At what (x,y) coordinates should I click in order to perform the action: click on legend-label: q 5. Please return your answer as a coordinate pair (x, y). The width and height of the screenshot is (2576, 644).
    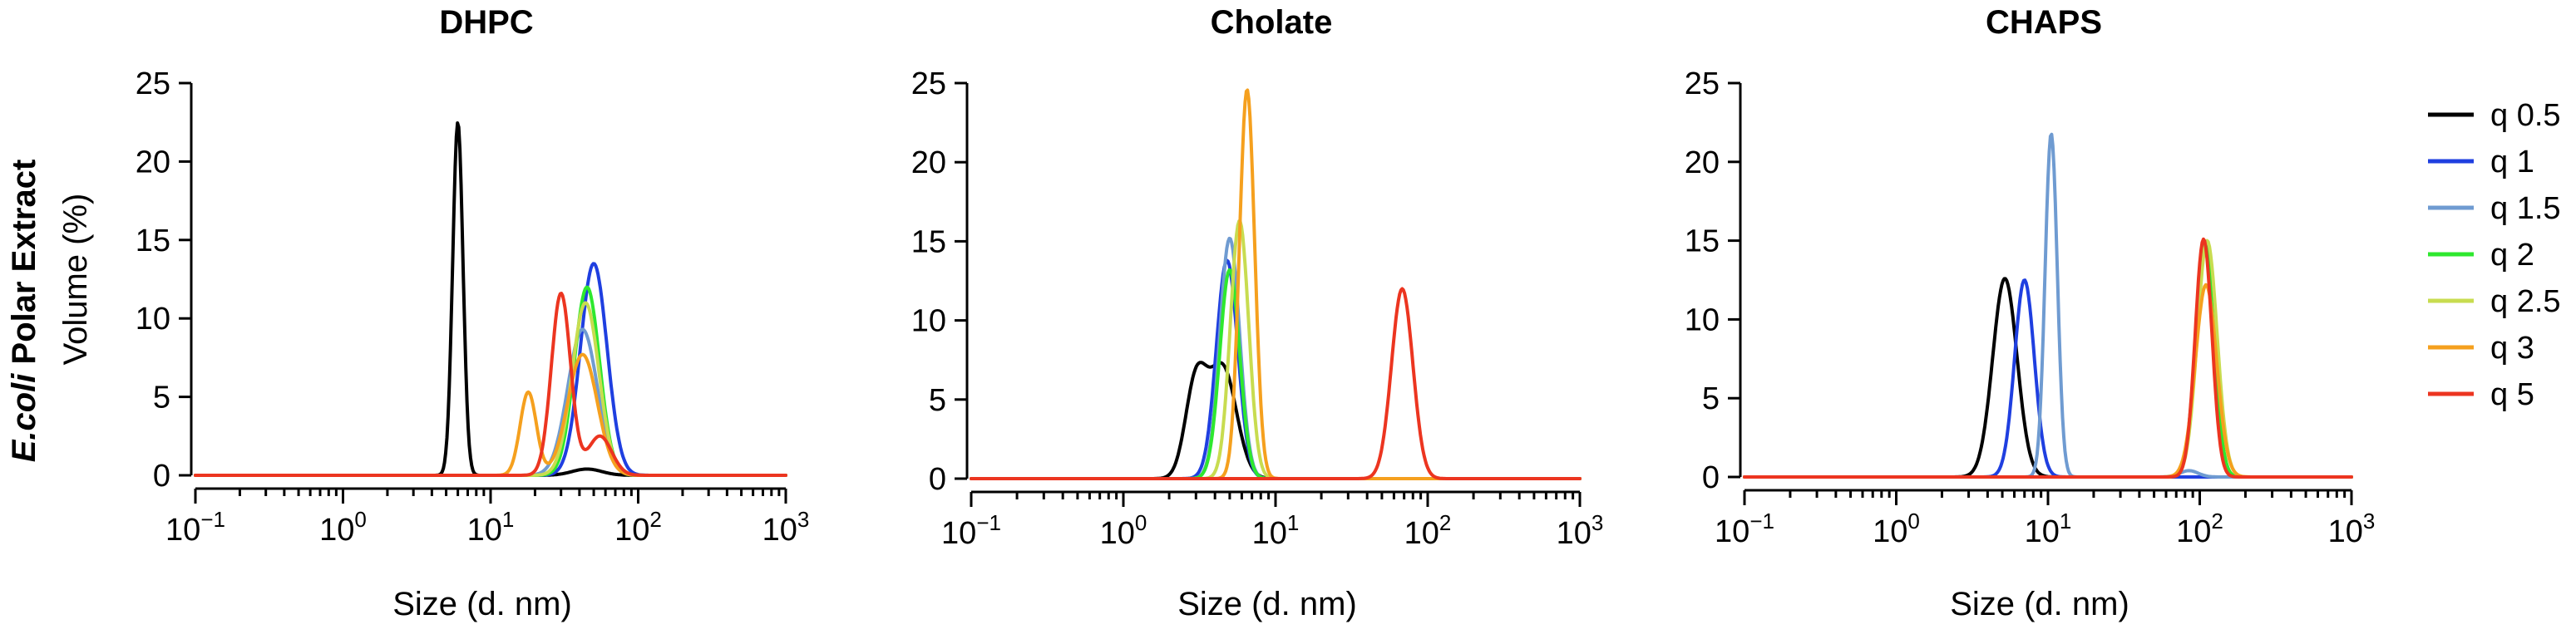
    Looking at the image, I should click on (2512, 394).